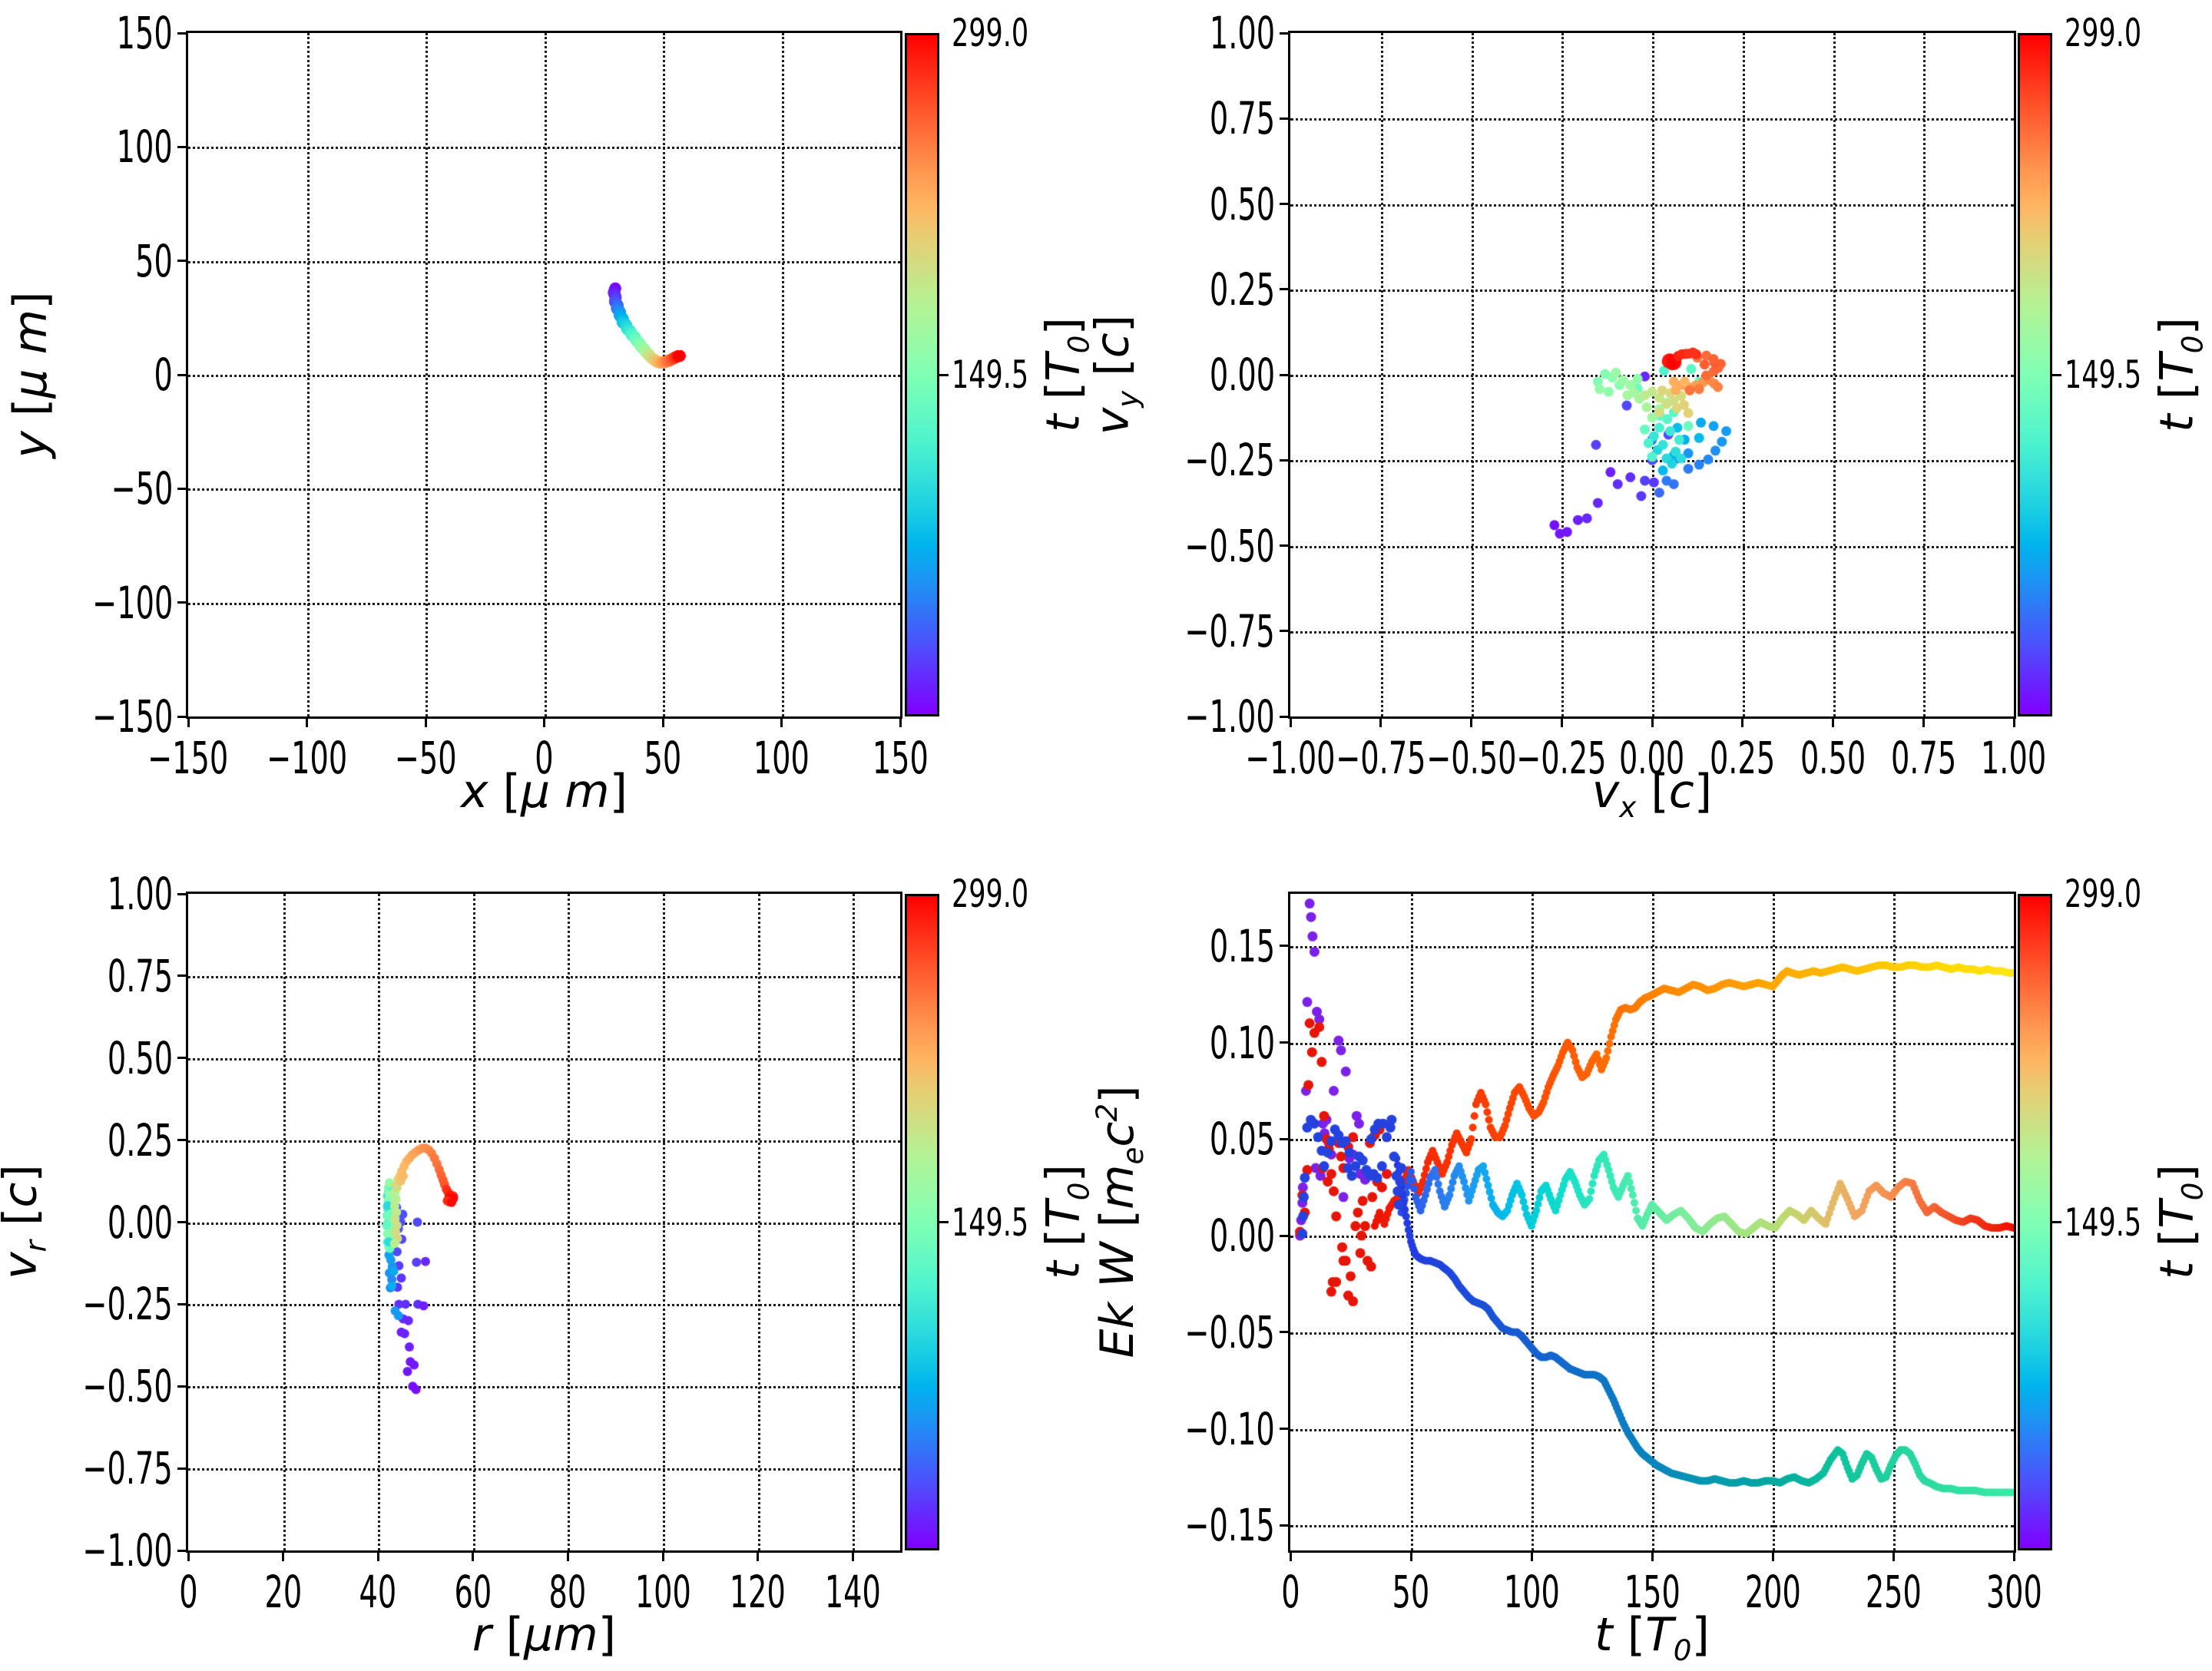 The height and width of the screenshot is (1671, 2212). What do you see at coordinates (1652, 1592) in the screenshot?
I see `x-tick-label: 150` at bounding box center [1652, 1592].